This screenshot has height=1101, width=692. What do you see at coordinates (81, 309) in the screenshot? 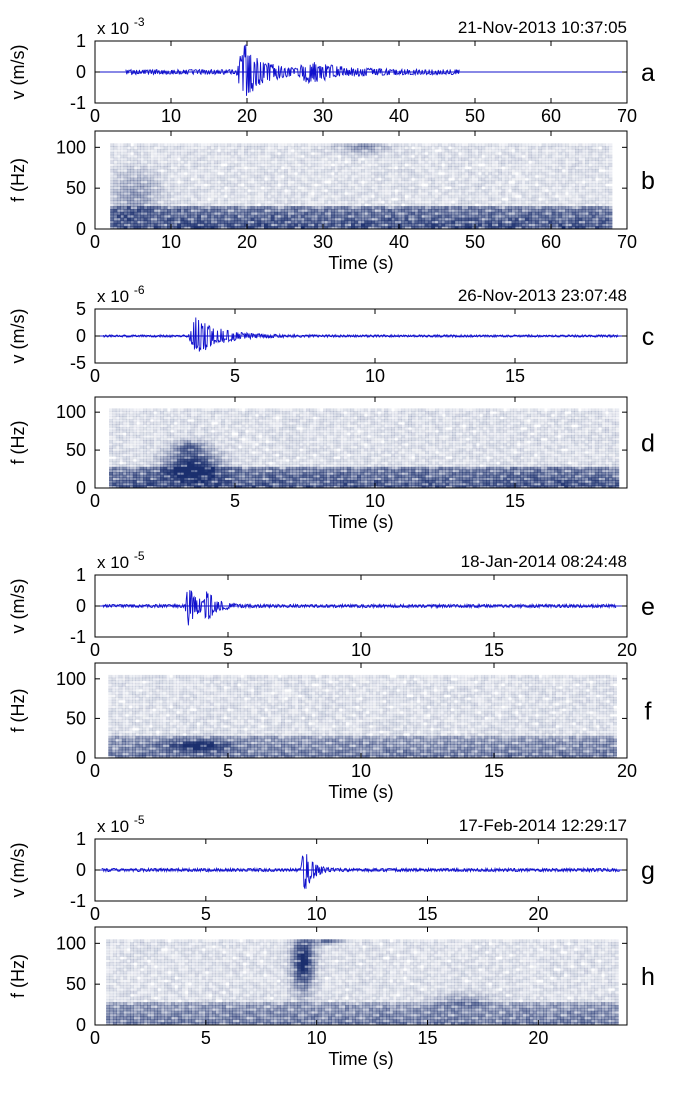
I see `y-tick-label: 5` at bounding box center [81, 309].